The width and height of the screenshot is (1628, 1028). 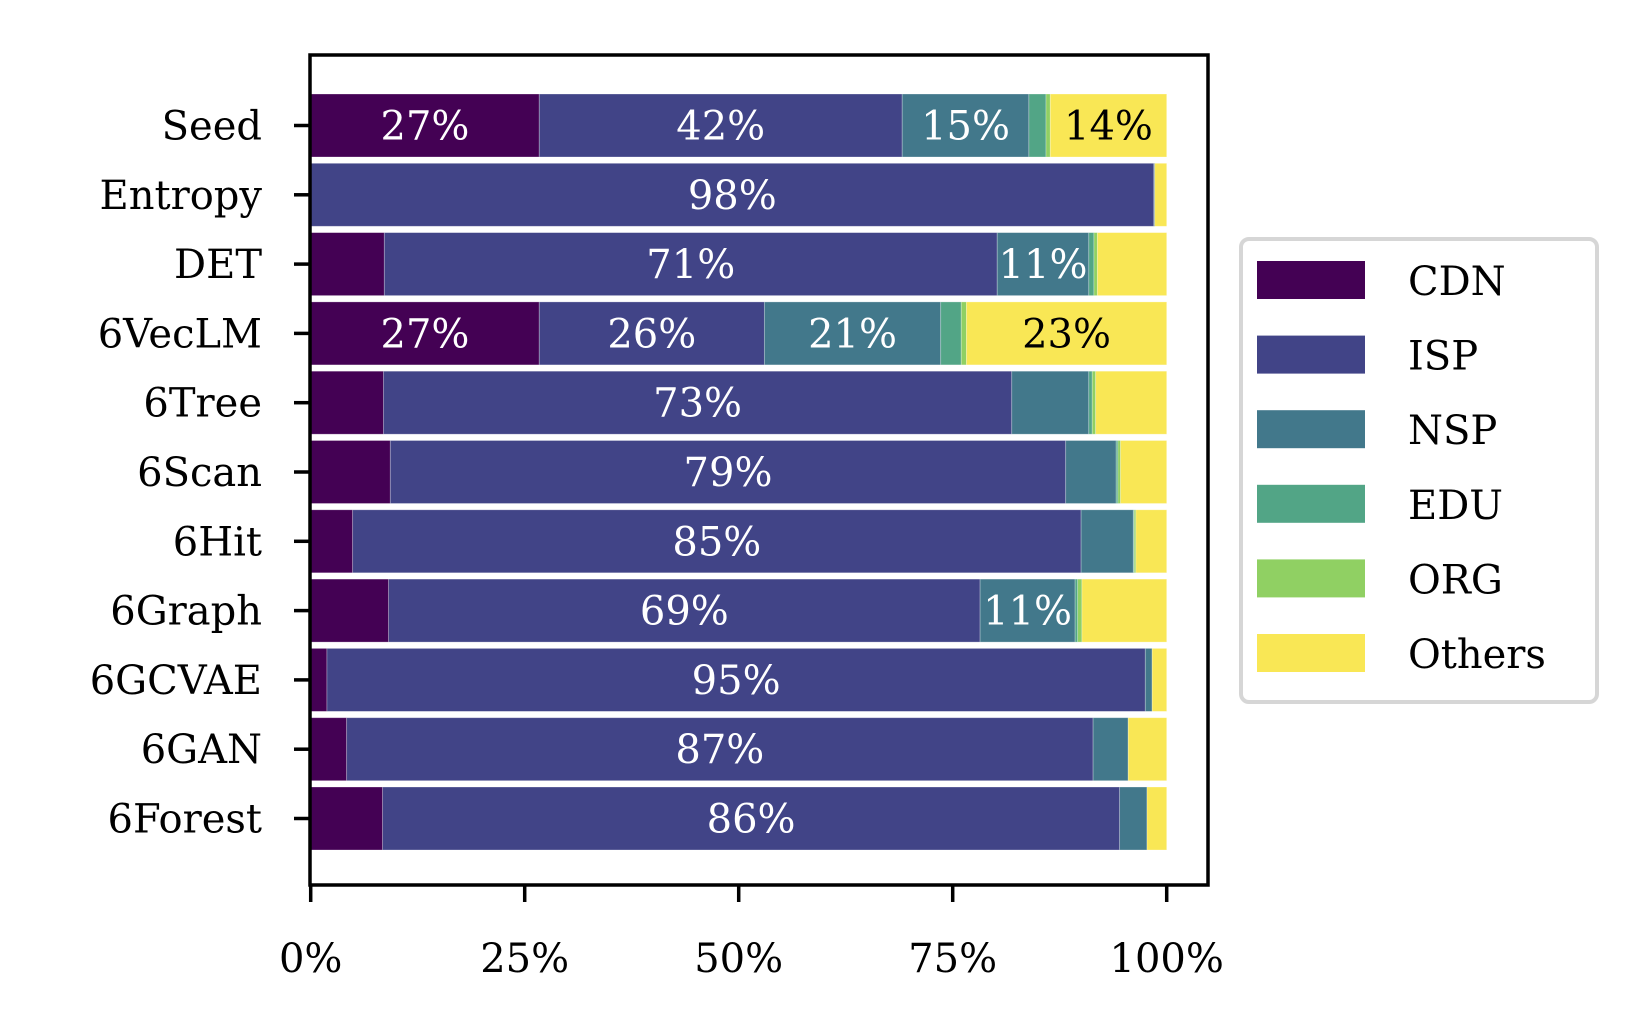 I want to click on data-label: 86%, so click(x=751, y=820).